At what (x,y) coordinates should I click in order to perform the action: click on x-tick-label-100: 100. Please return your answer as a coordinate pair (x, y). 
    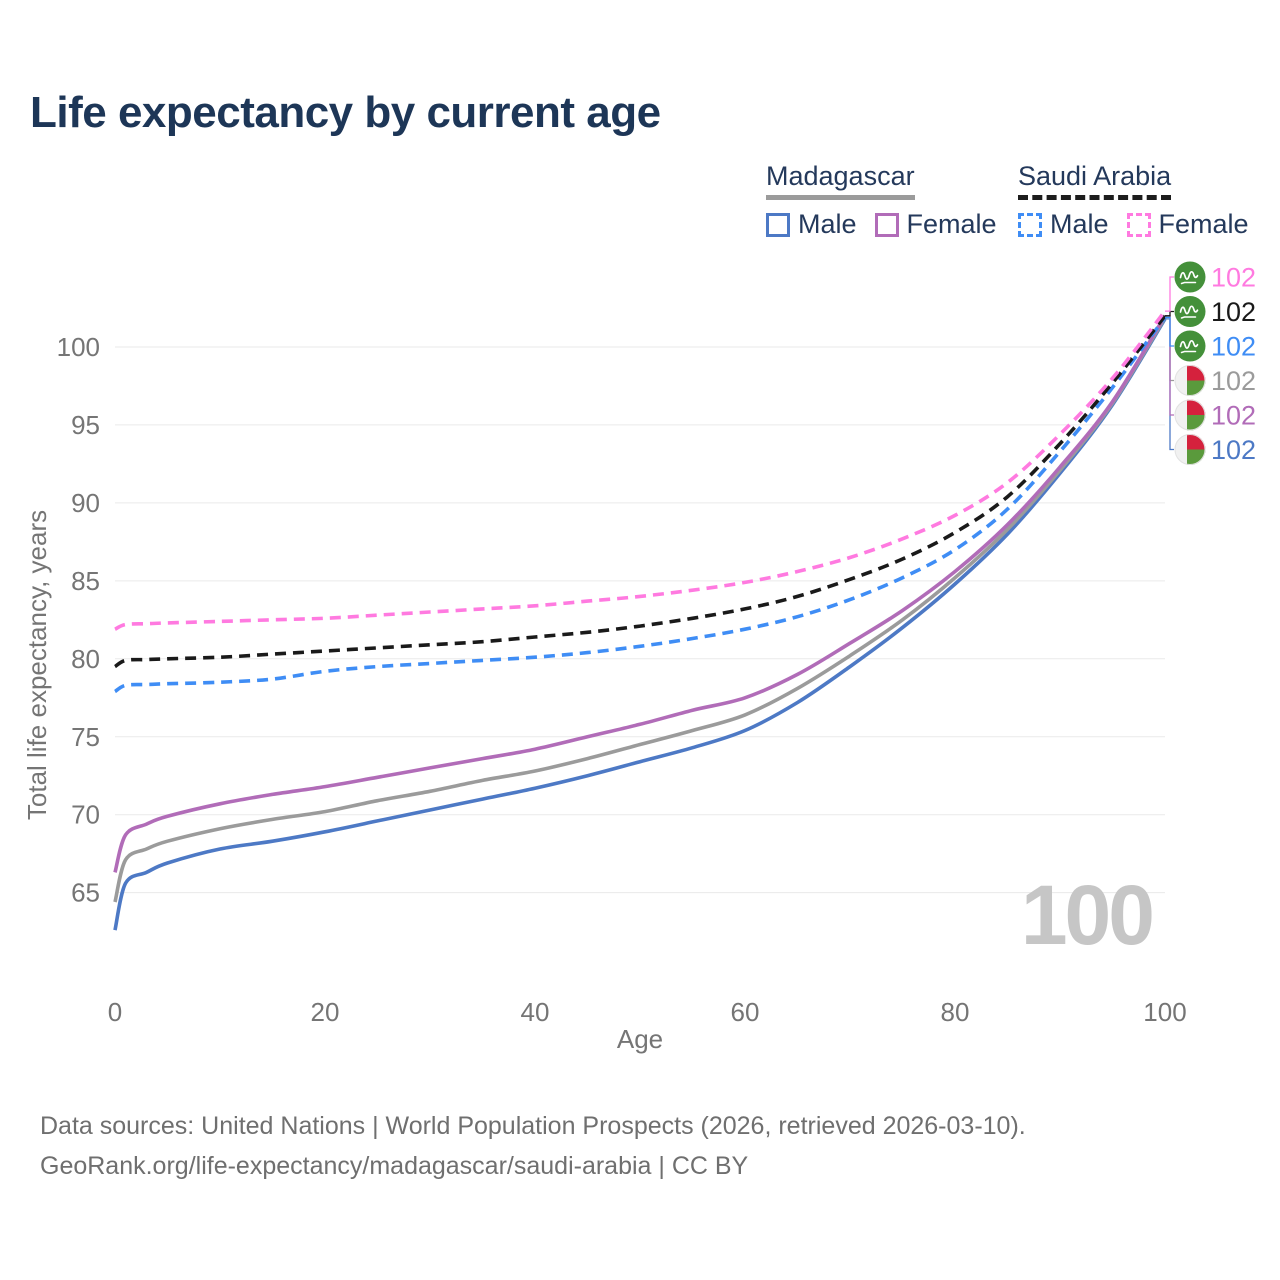
    Looking at the image, I should click on (1164, 1012).